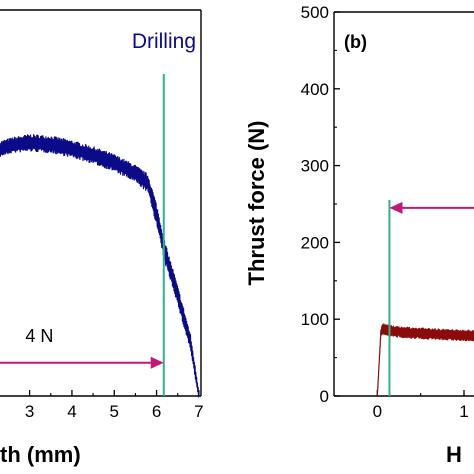 The width and height of the screenshot is (474, 474). I want to click on x-tick-label: 1, so click(463, 411).